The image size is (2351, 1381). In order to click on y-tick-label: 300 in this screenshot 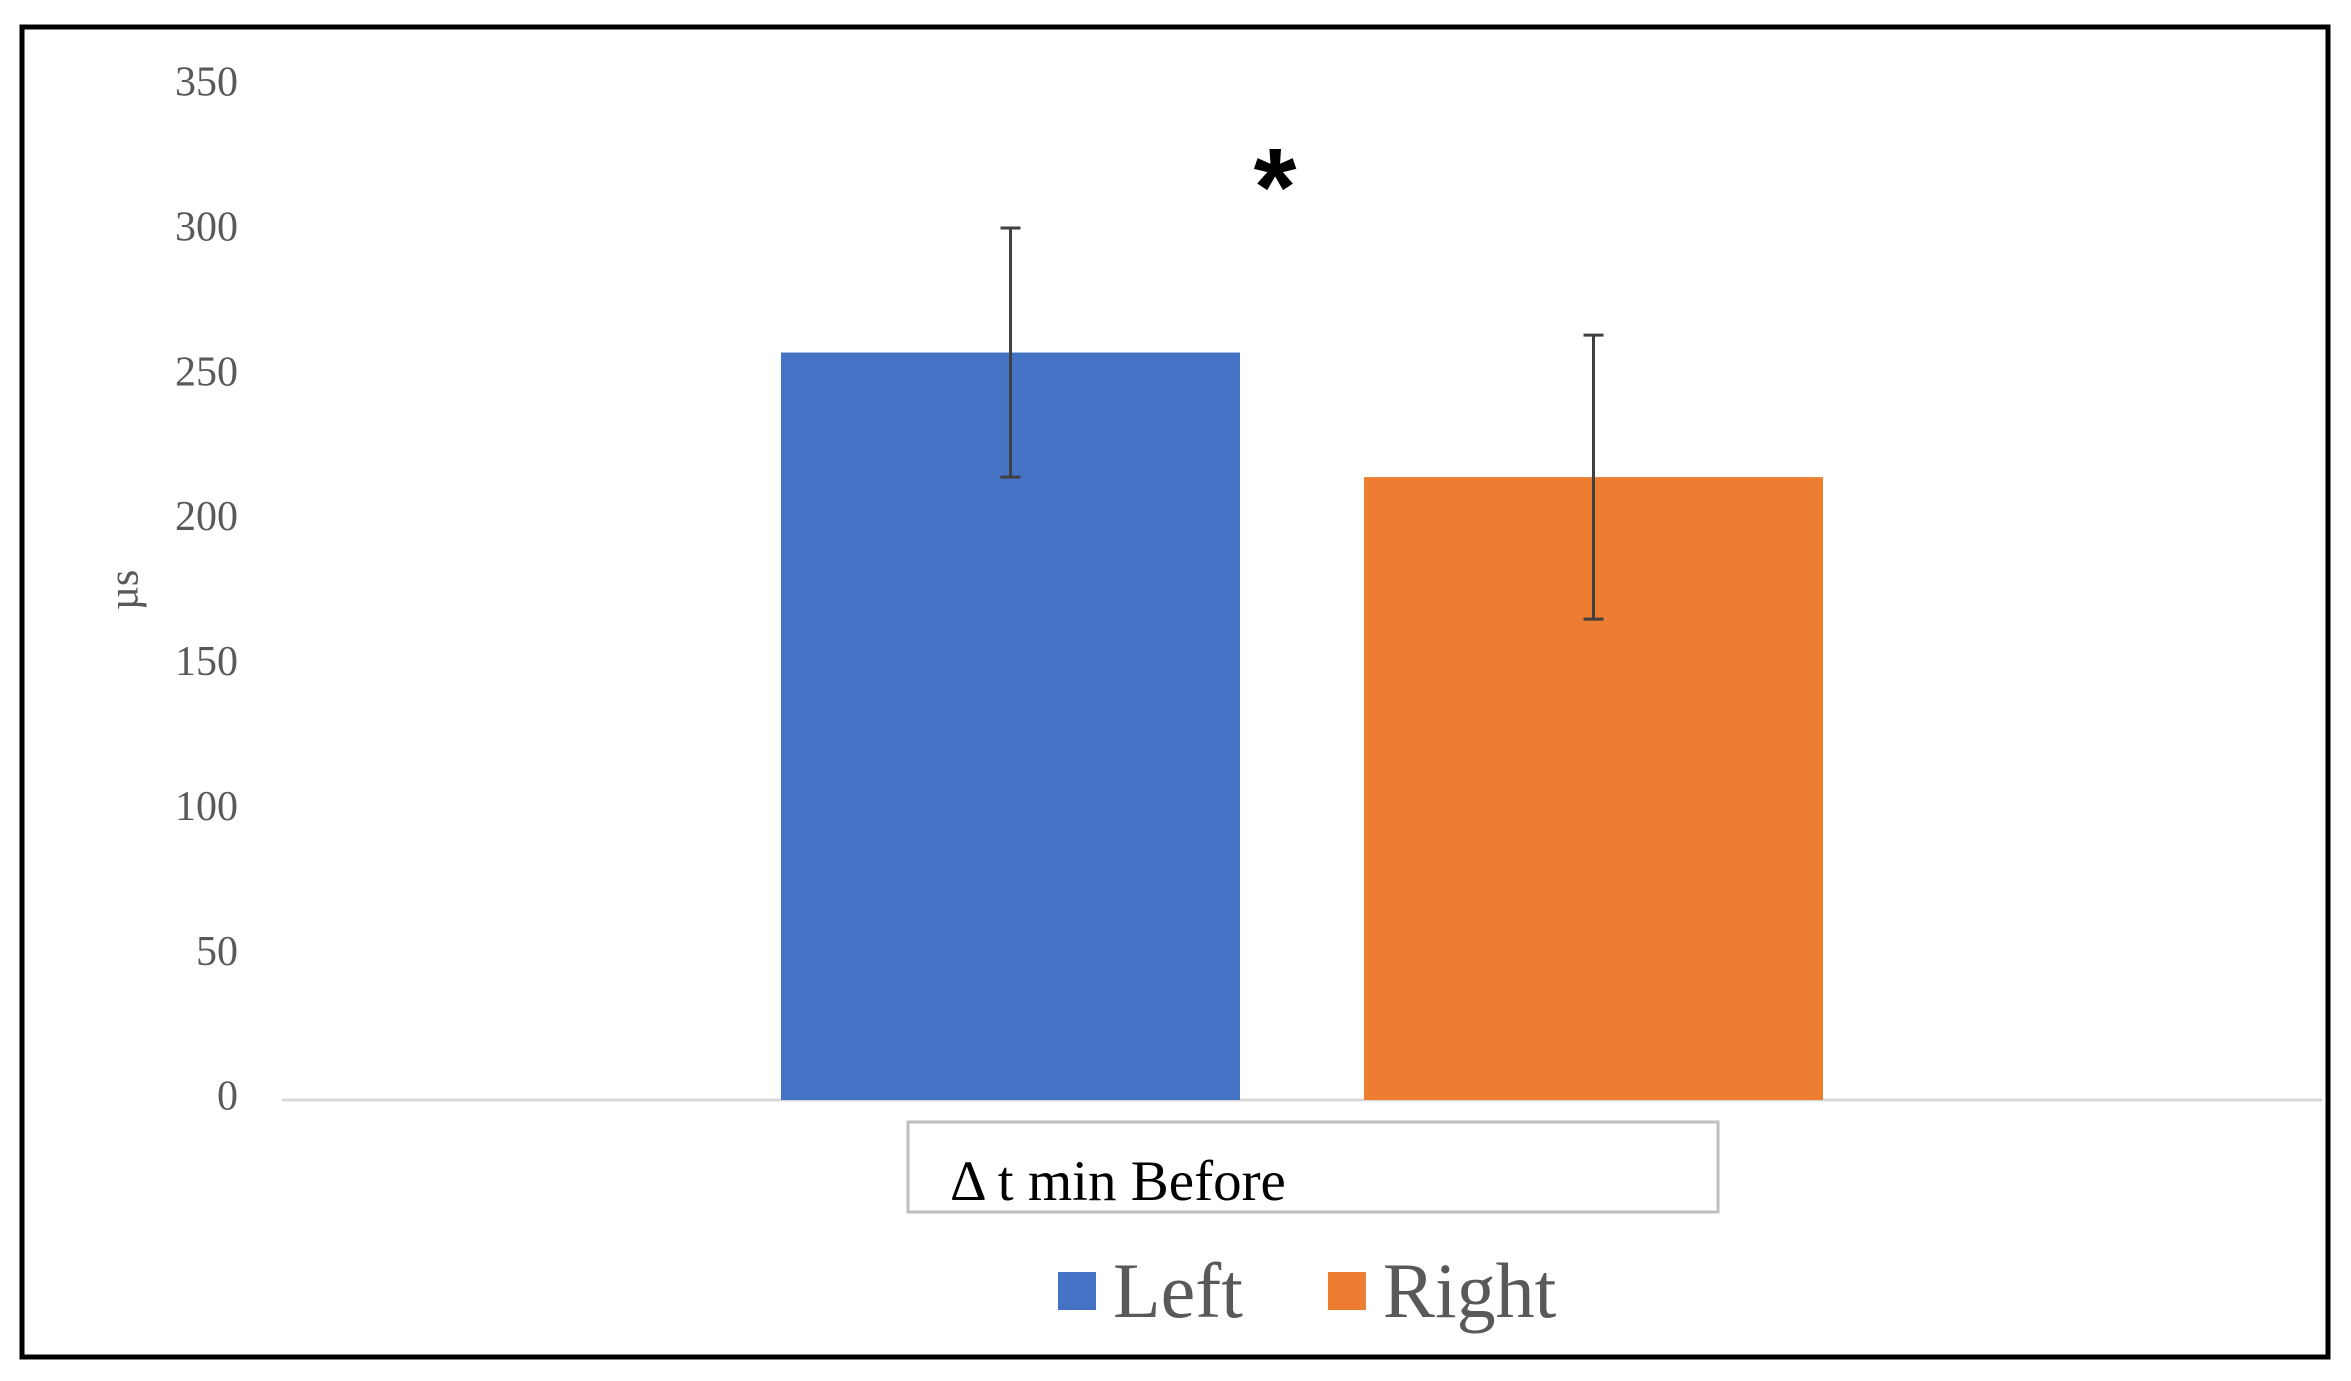, I will do `click(206, 227)`.